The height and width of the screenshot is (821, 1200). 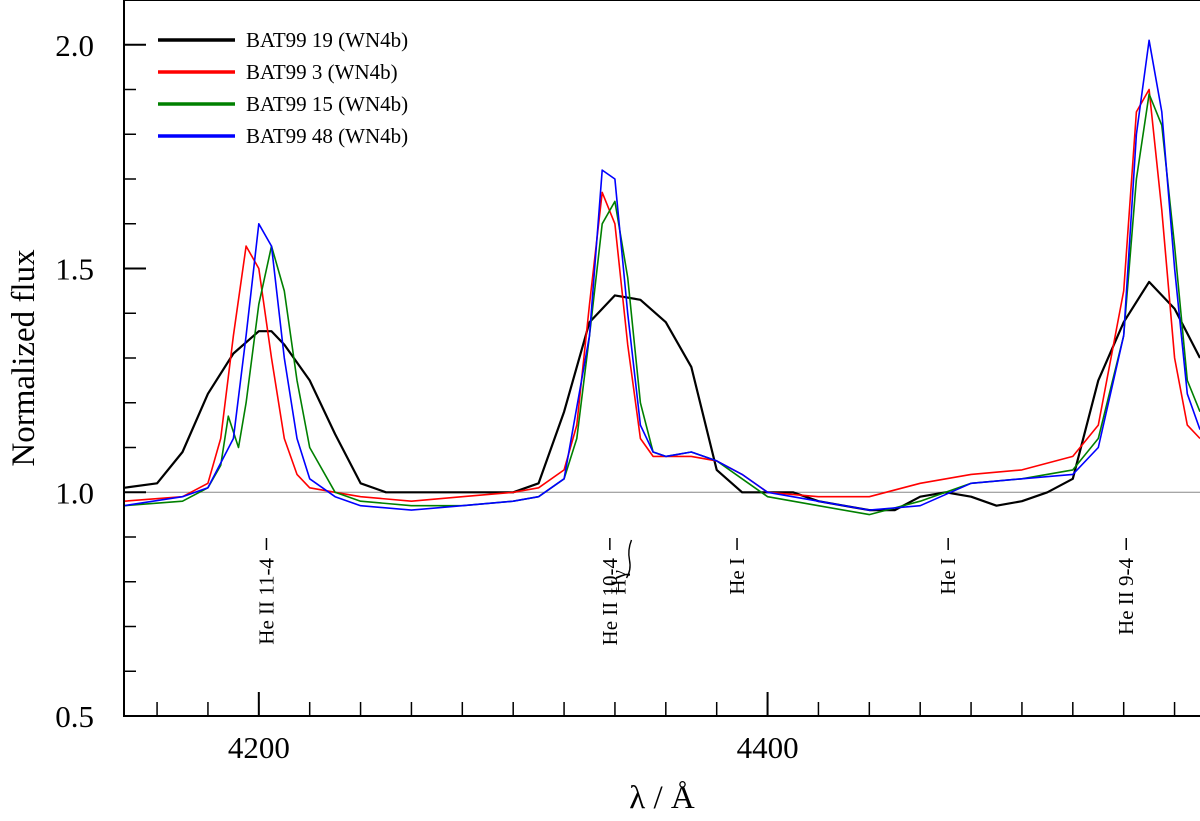 I want to click on legend-label: BAT99 19 (WN4b), so click(x=327, y=40).